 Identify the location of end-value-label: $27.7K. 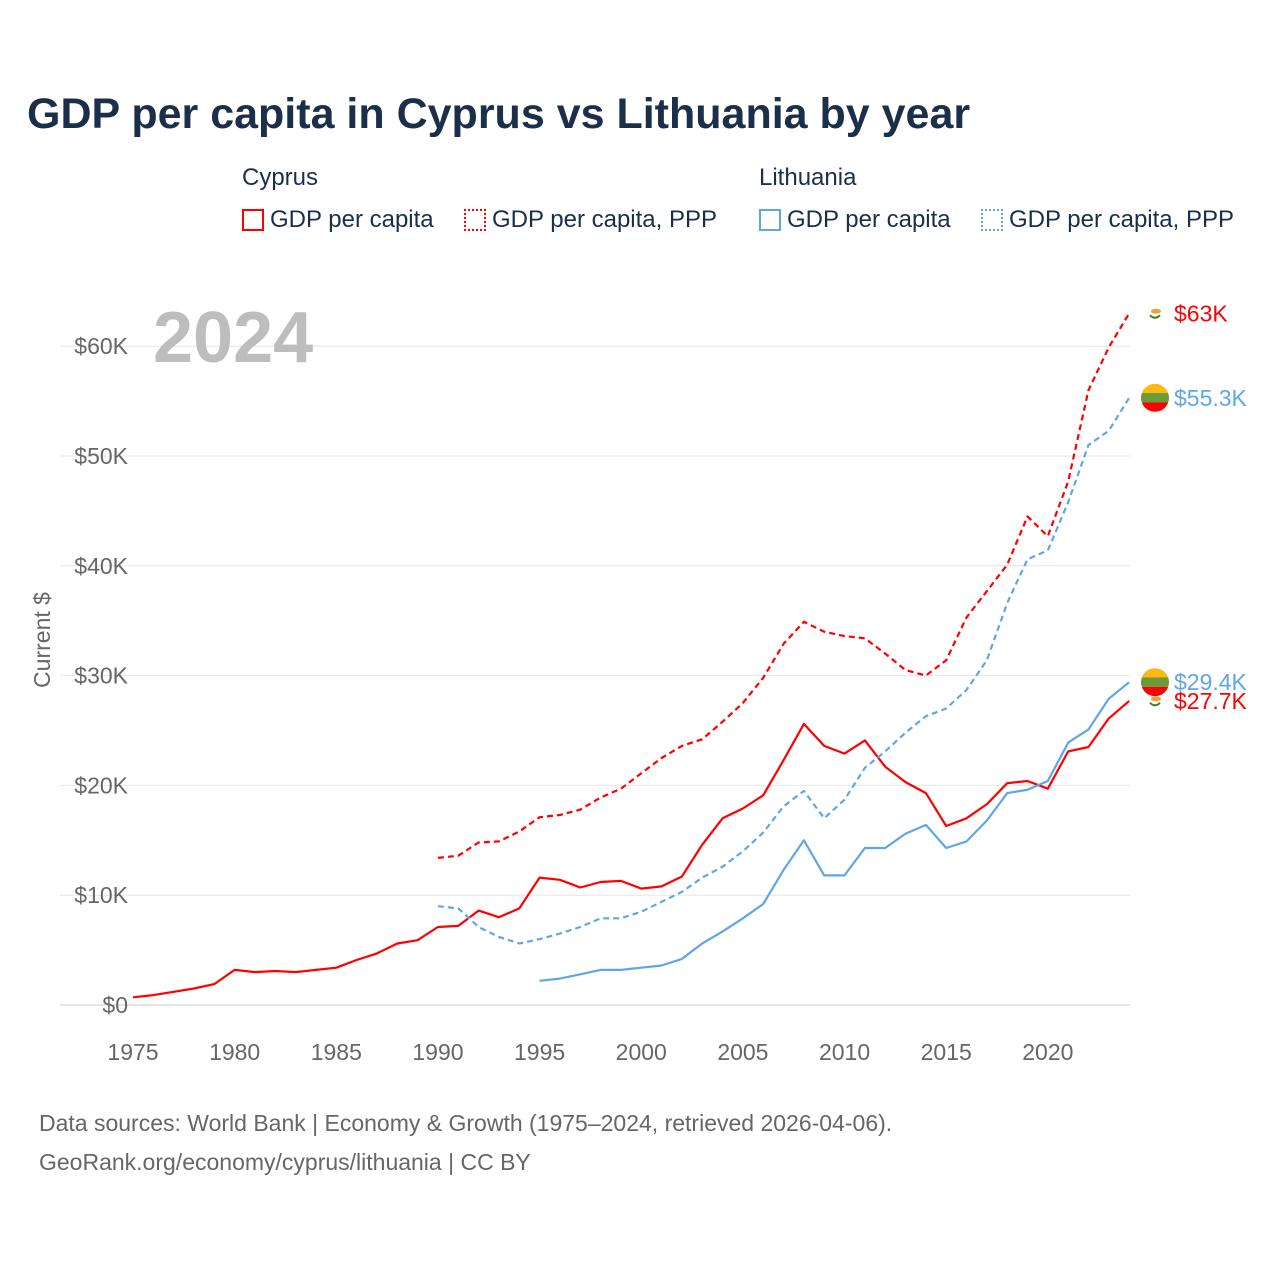
(1211, 701).